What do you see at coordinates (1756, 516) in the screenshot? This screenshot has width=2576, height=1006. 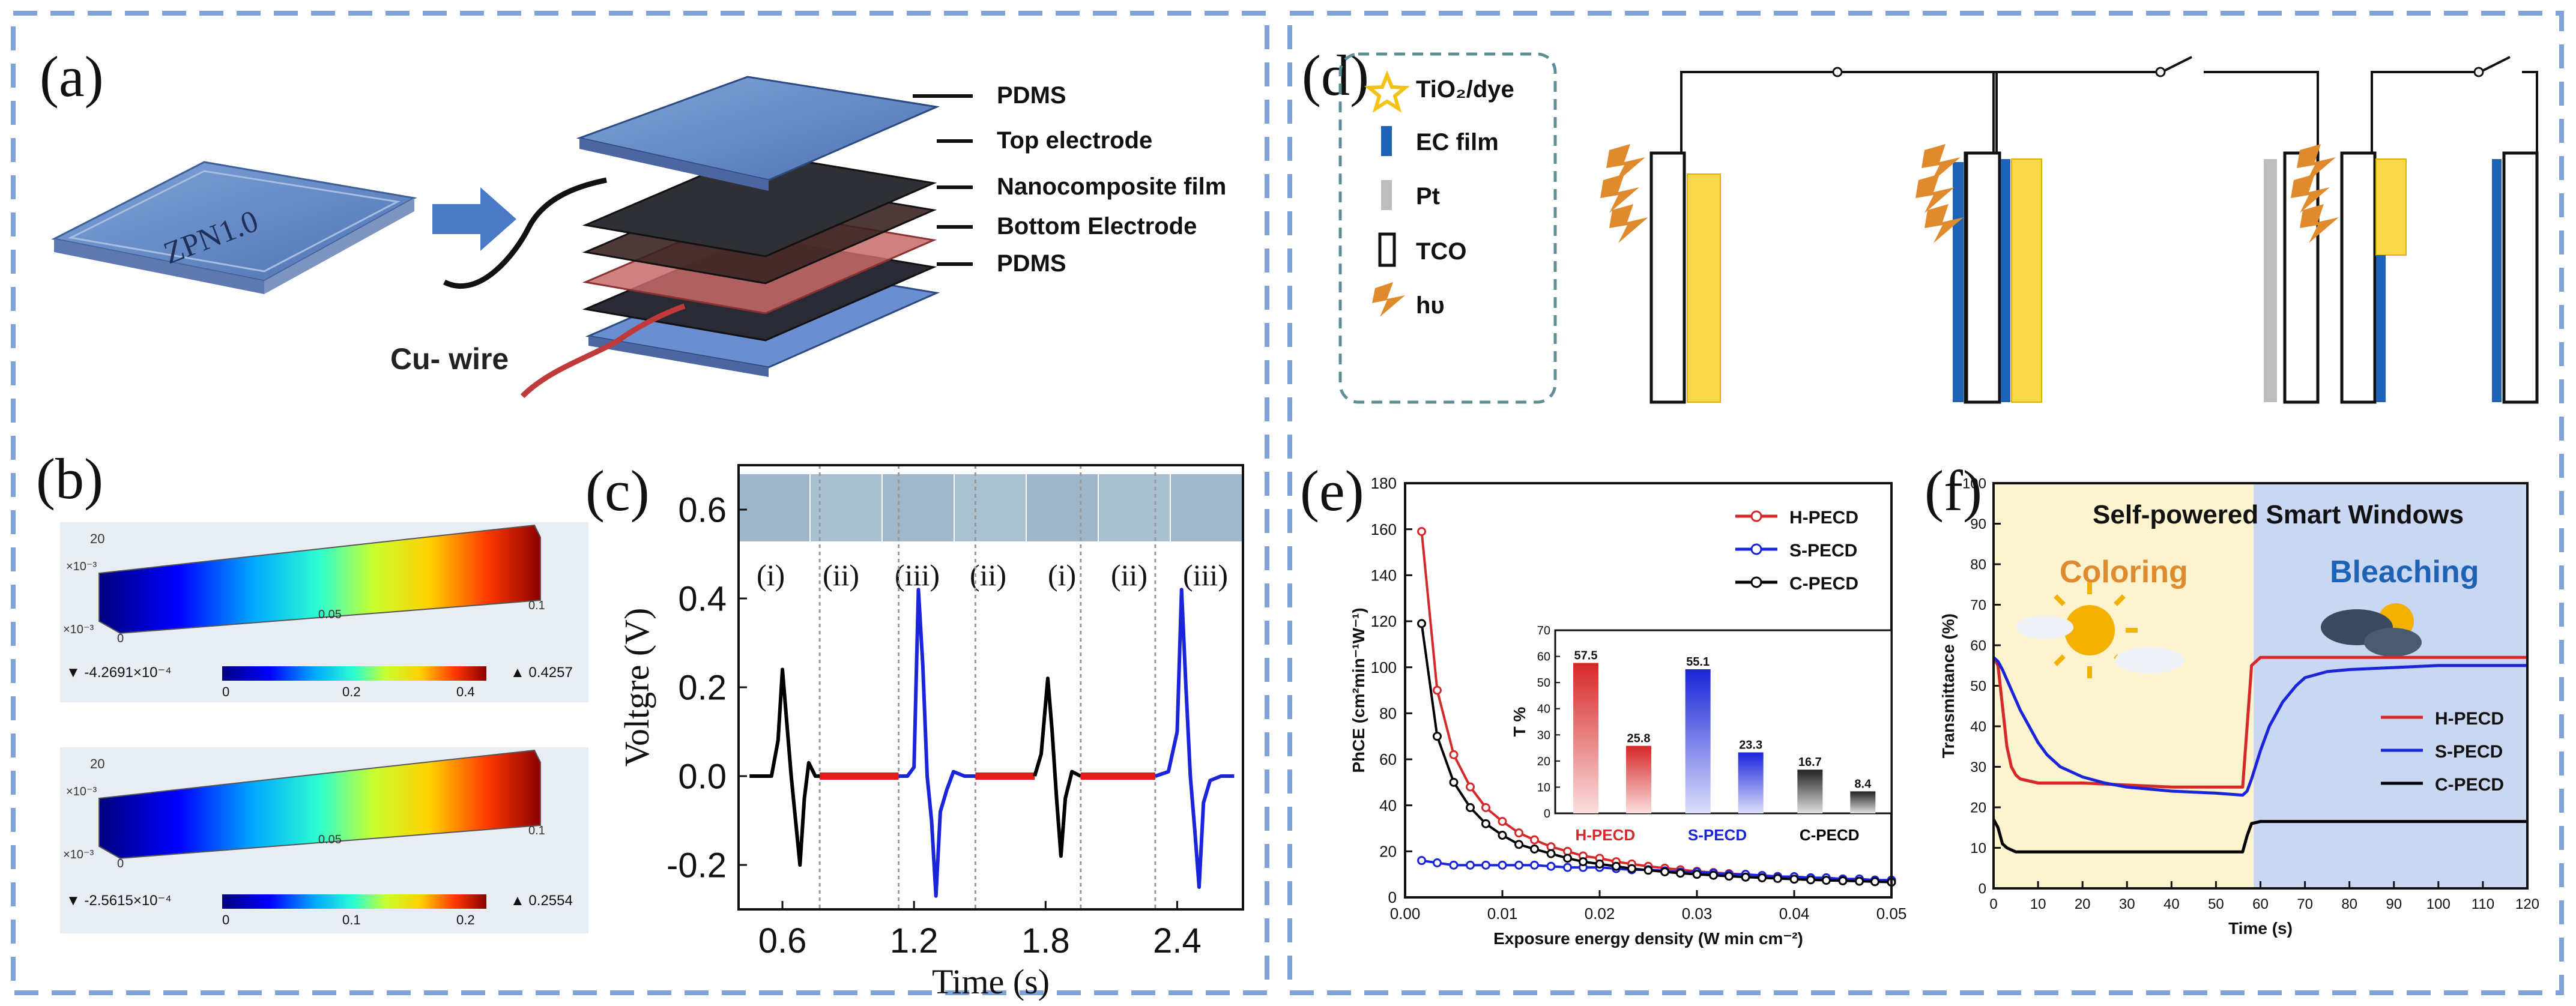 I see `legend-marker` at bounding box center [1756, 516].